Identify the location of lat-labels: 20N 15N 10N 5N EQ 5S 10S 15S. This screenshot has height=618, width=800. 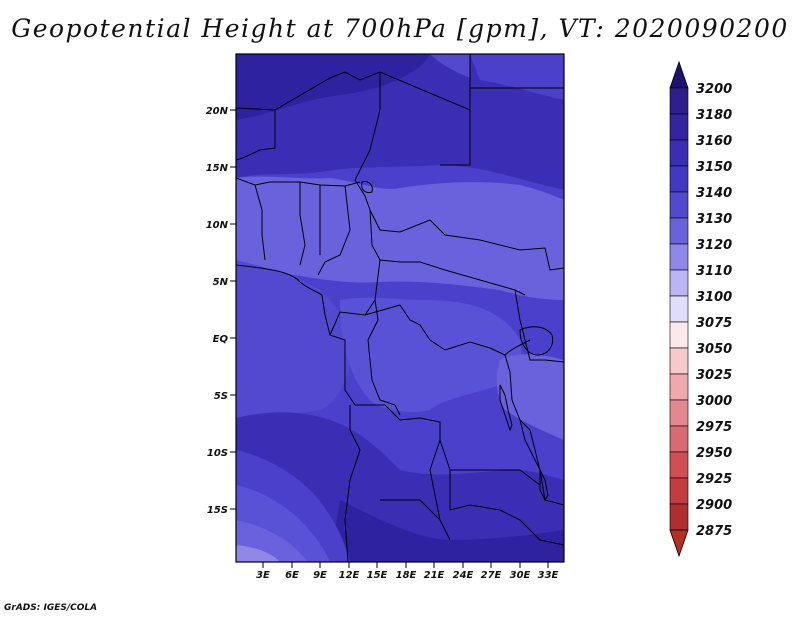
(217, 311).